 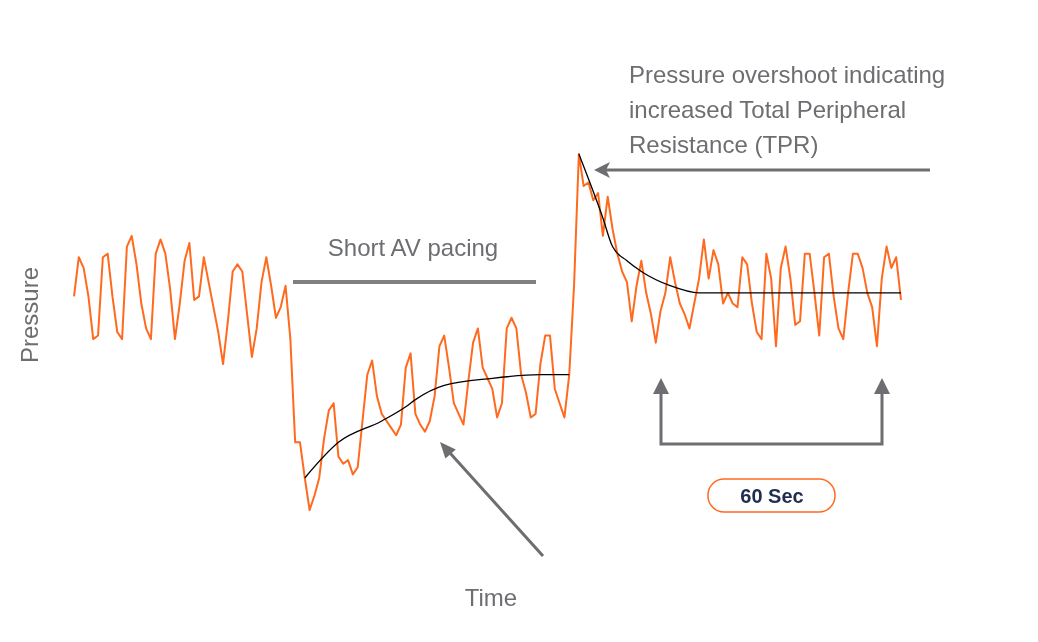 I want to click on annotation: 60 Sec, so click(x=772, y=496).